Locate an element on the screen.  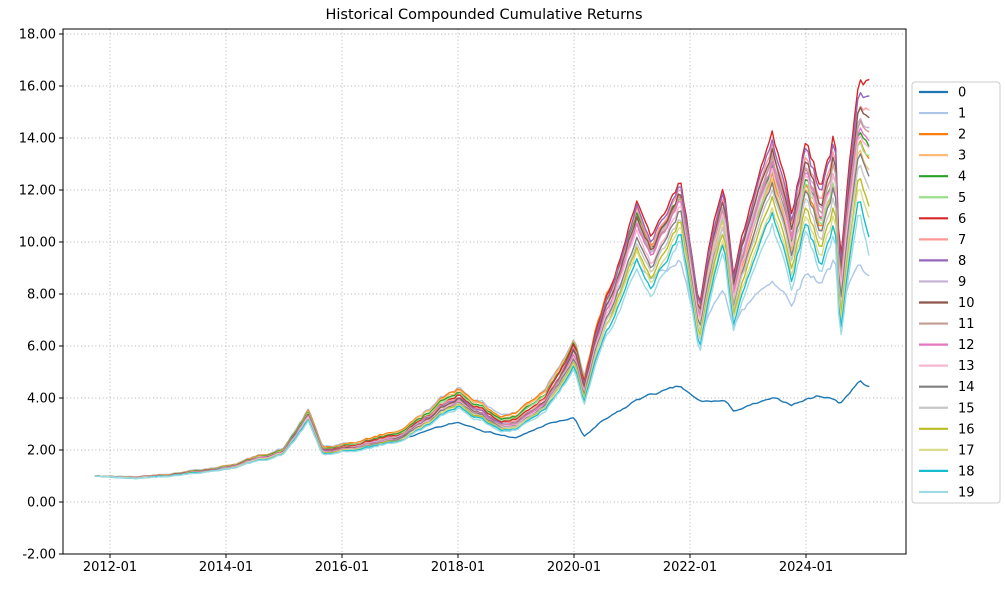
y-tick-label: 4.00 is located at coordinates (41, 399).